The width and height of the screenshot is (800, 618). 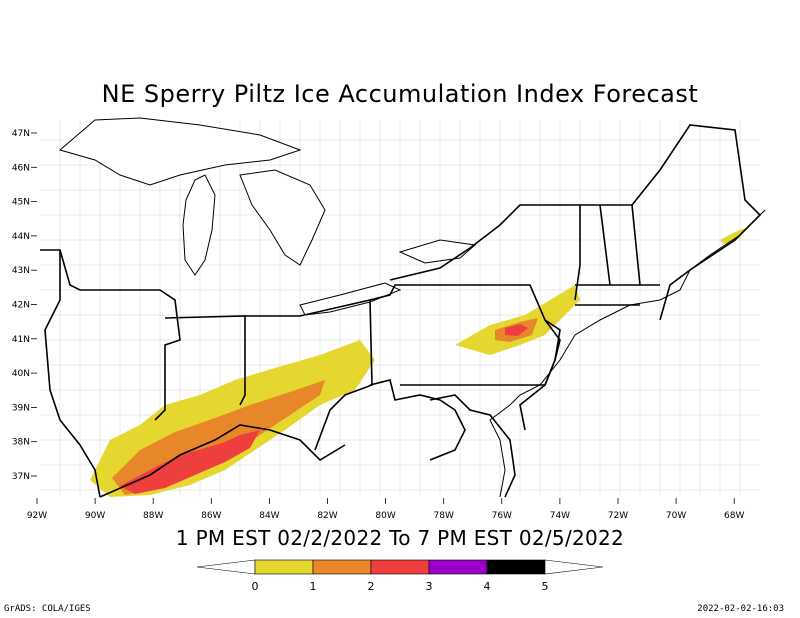 I want to click on lon-label: 84W, so click(x=269, y=516).